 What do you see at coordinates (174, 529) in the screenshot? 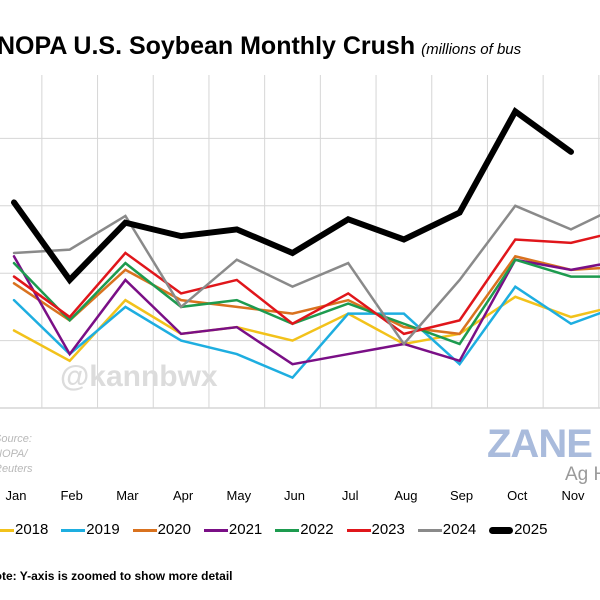
I see `legend-label: 2020` at bounding box center [174, 529].